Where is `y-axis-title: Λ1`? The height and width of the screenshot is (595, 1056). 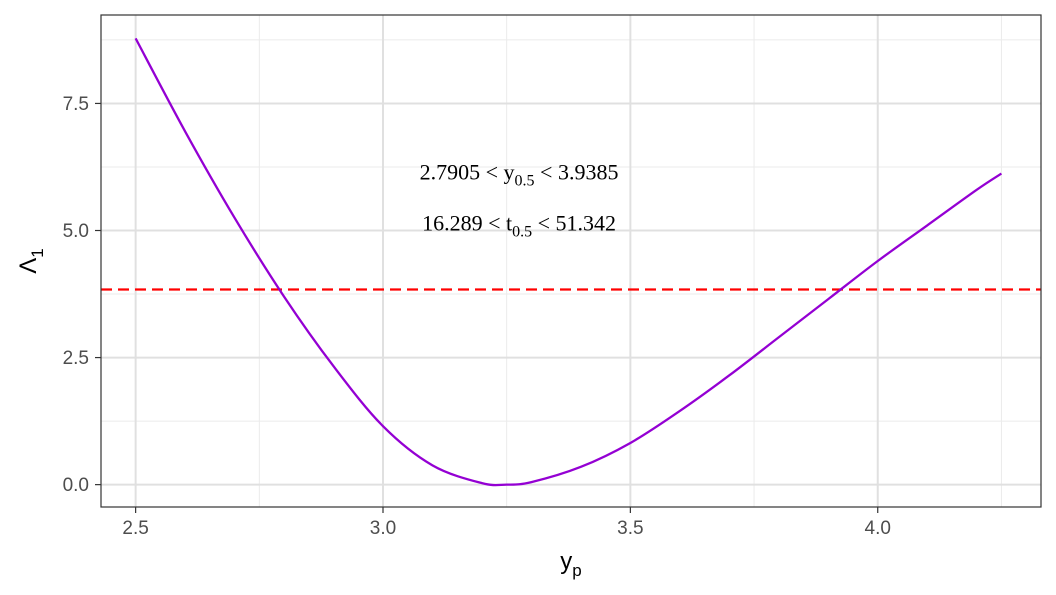
y-axis-title: Λ1 is located at coordinates (31, 261).